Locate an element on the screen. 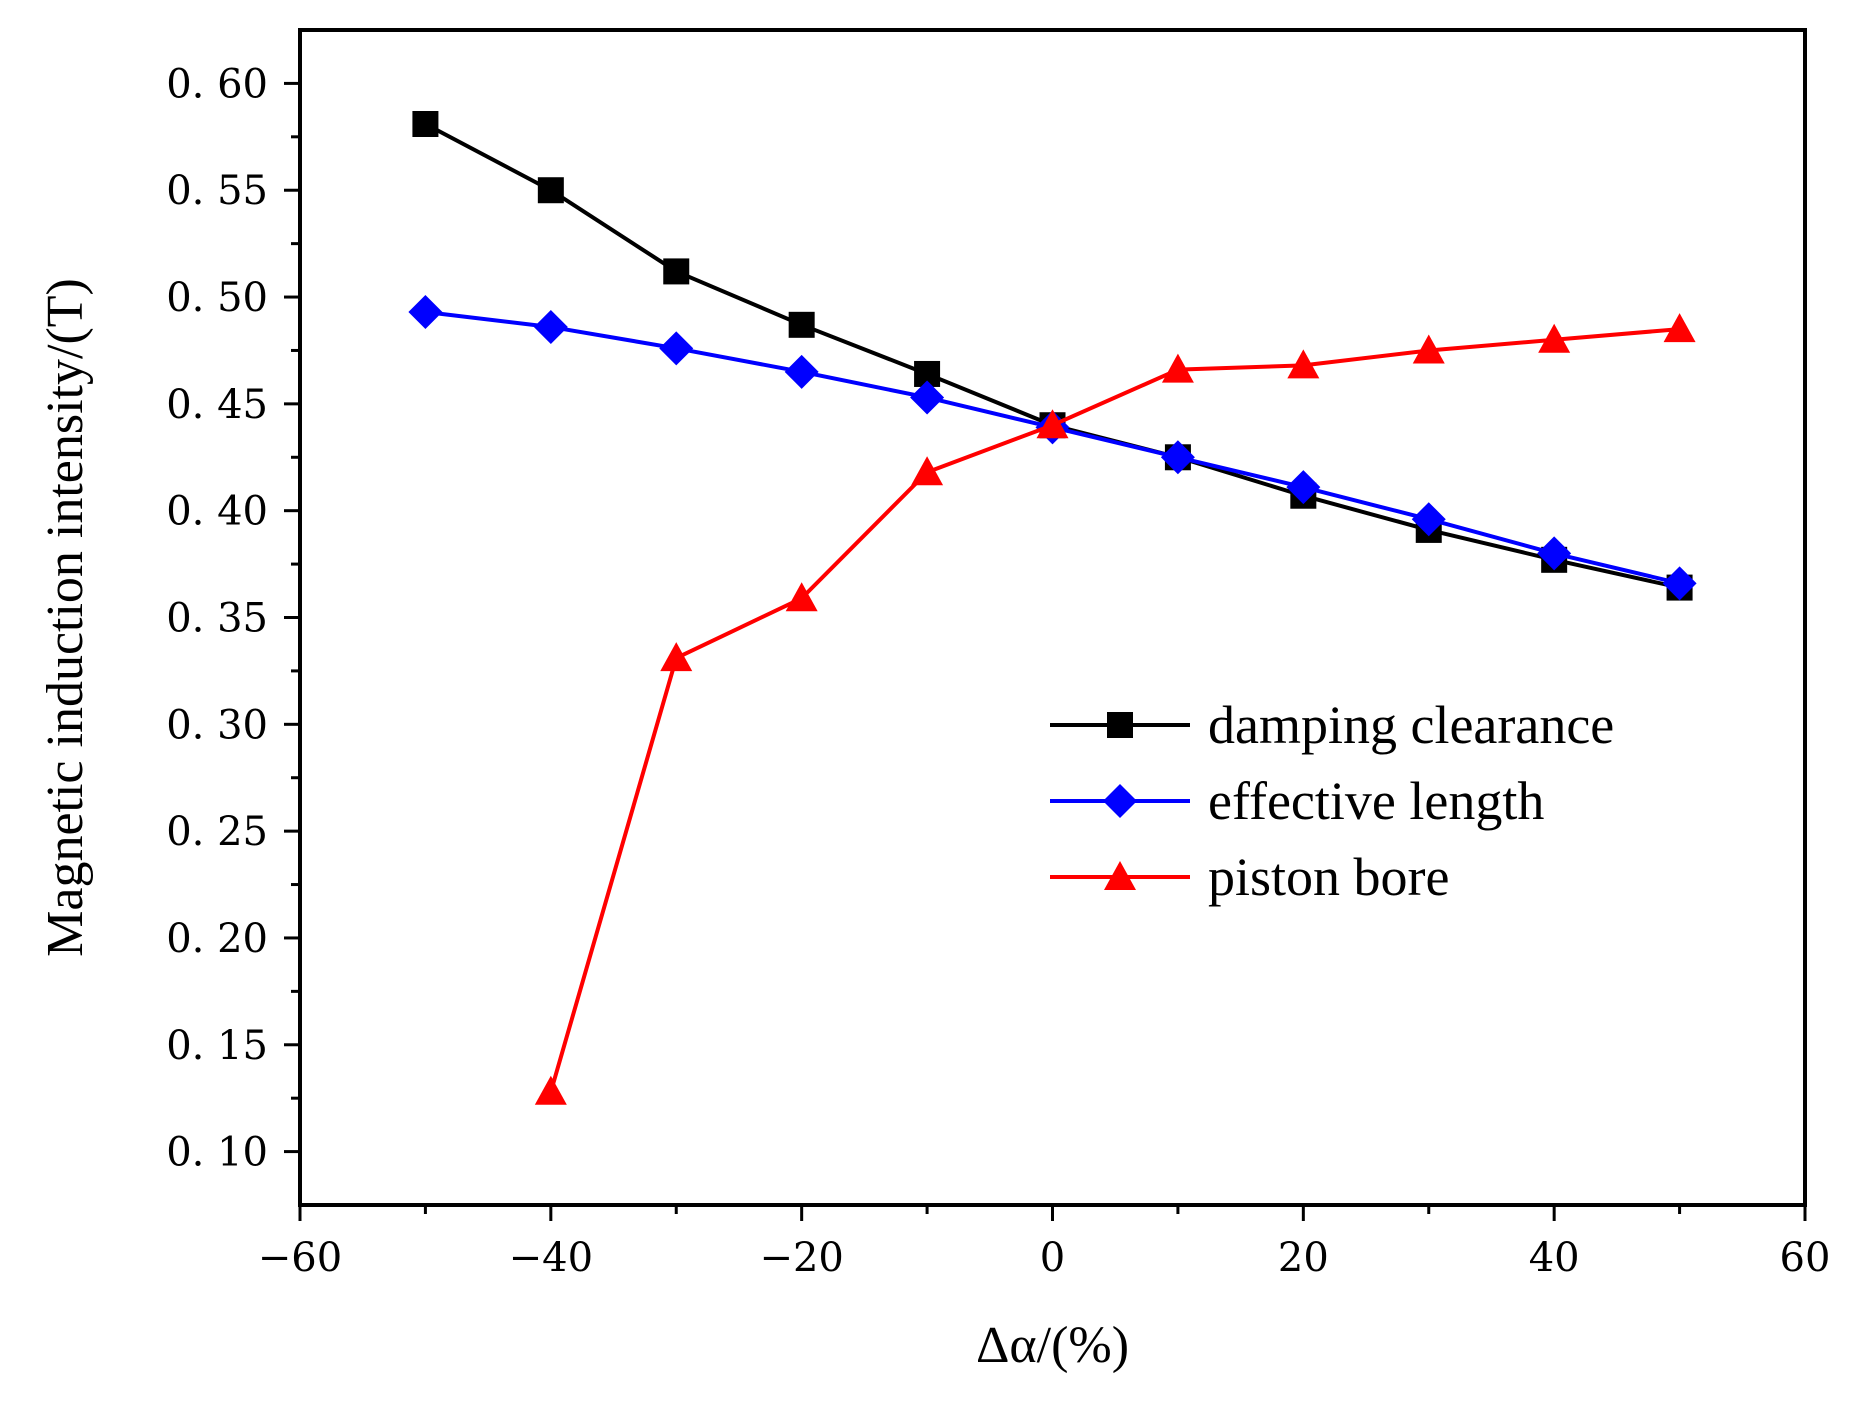 The image size is (1866, 1402). legend-item-effective-length: effective length is located at coordinates (1297, 801).